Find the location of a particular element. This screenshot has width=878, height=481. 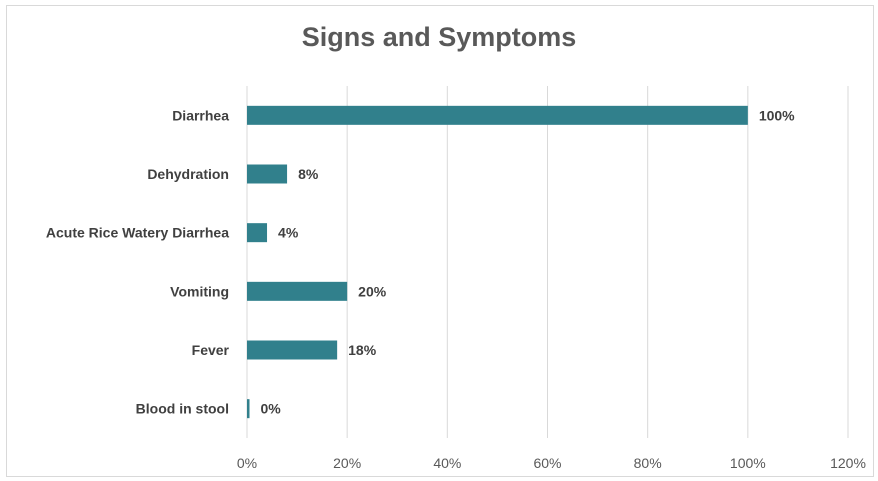

category-label: Fever is located at coordinates (211, 350).